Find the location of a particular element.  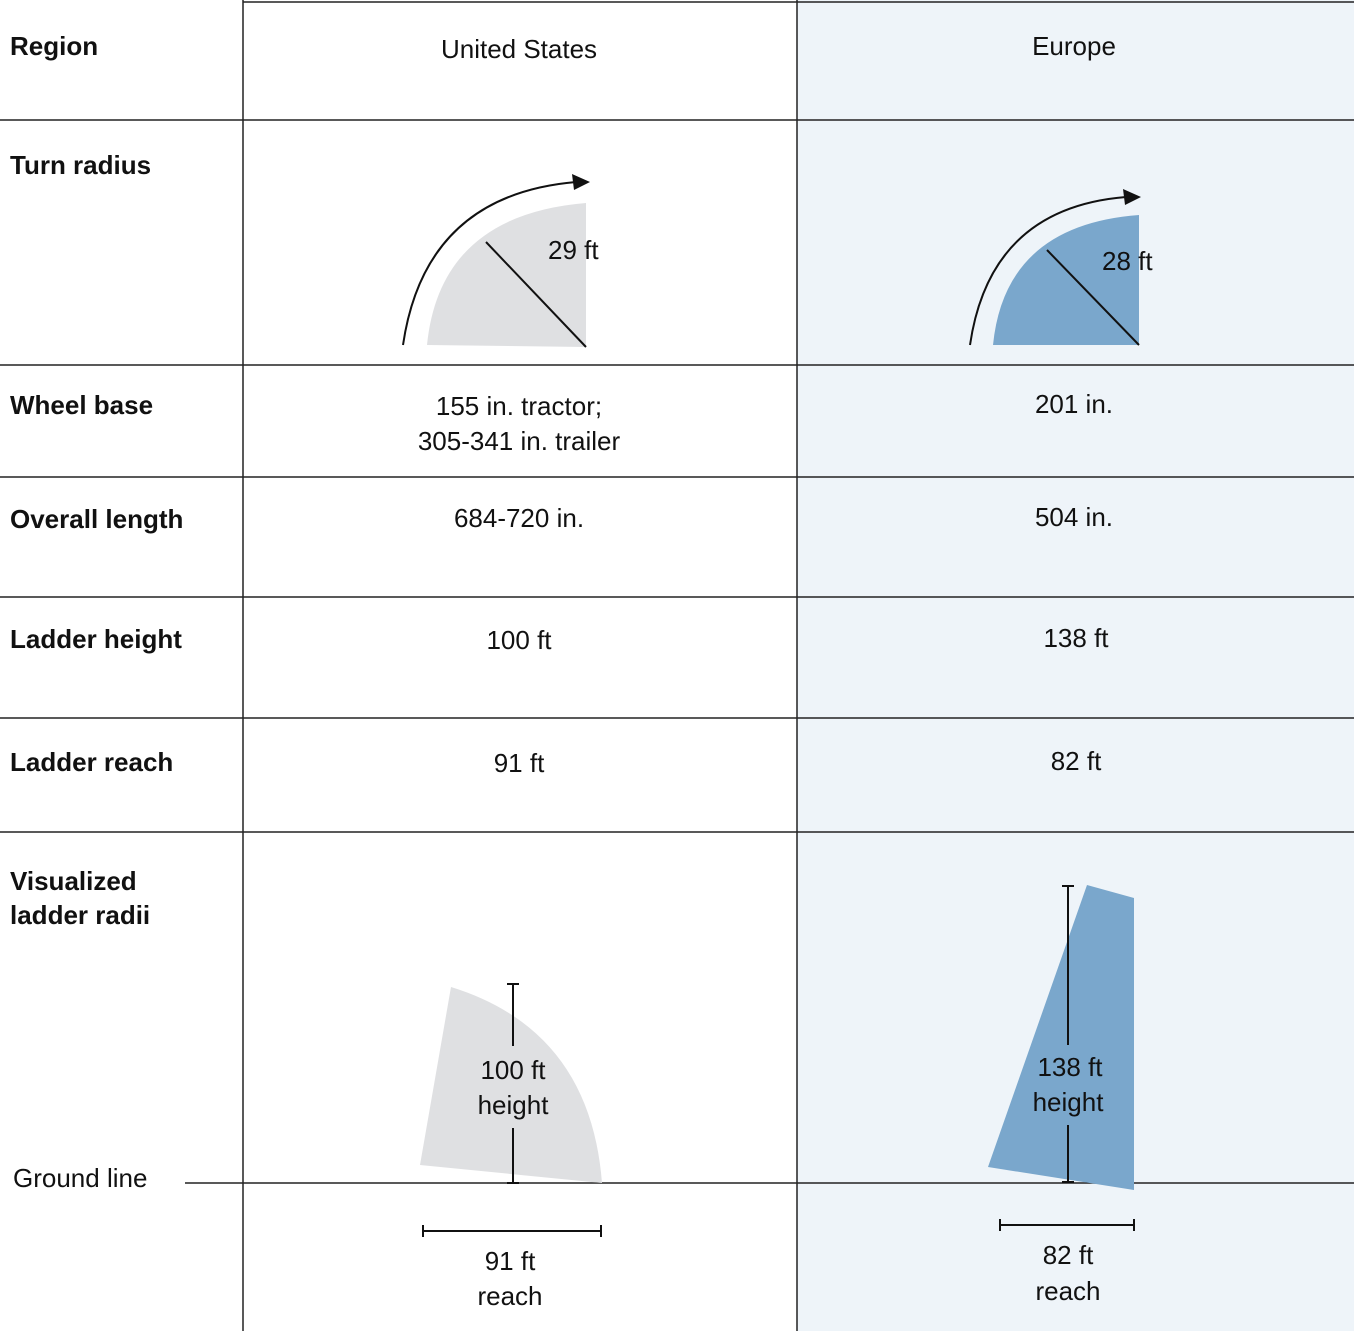

cell-value: 29 ft is located at coordinates (573, 250).